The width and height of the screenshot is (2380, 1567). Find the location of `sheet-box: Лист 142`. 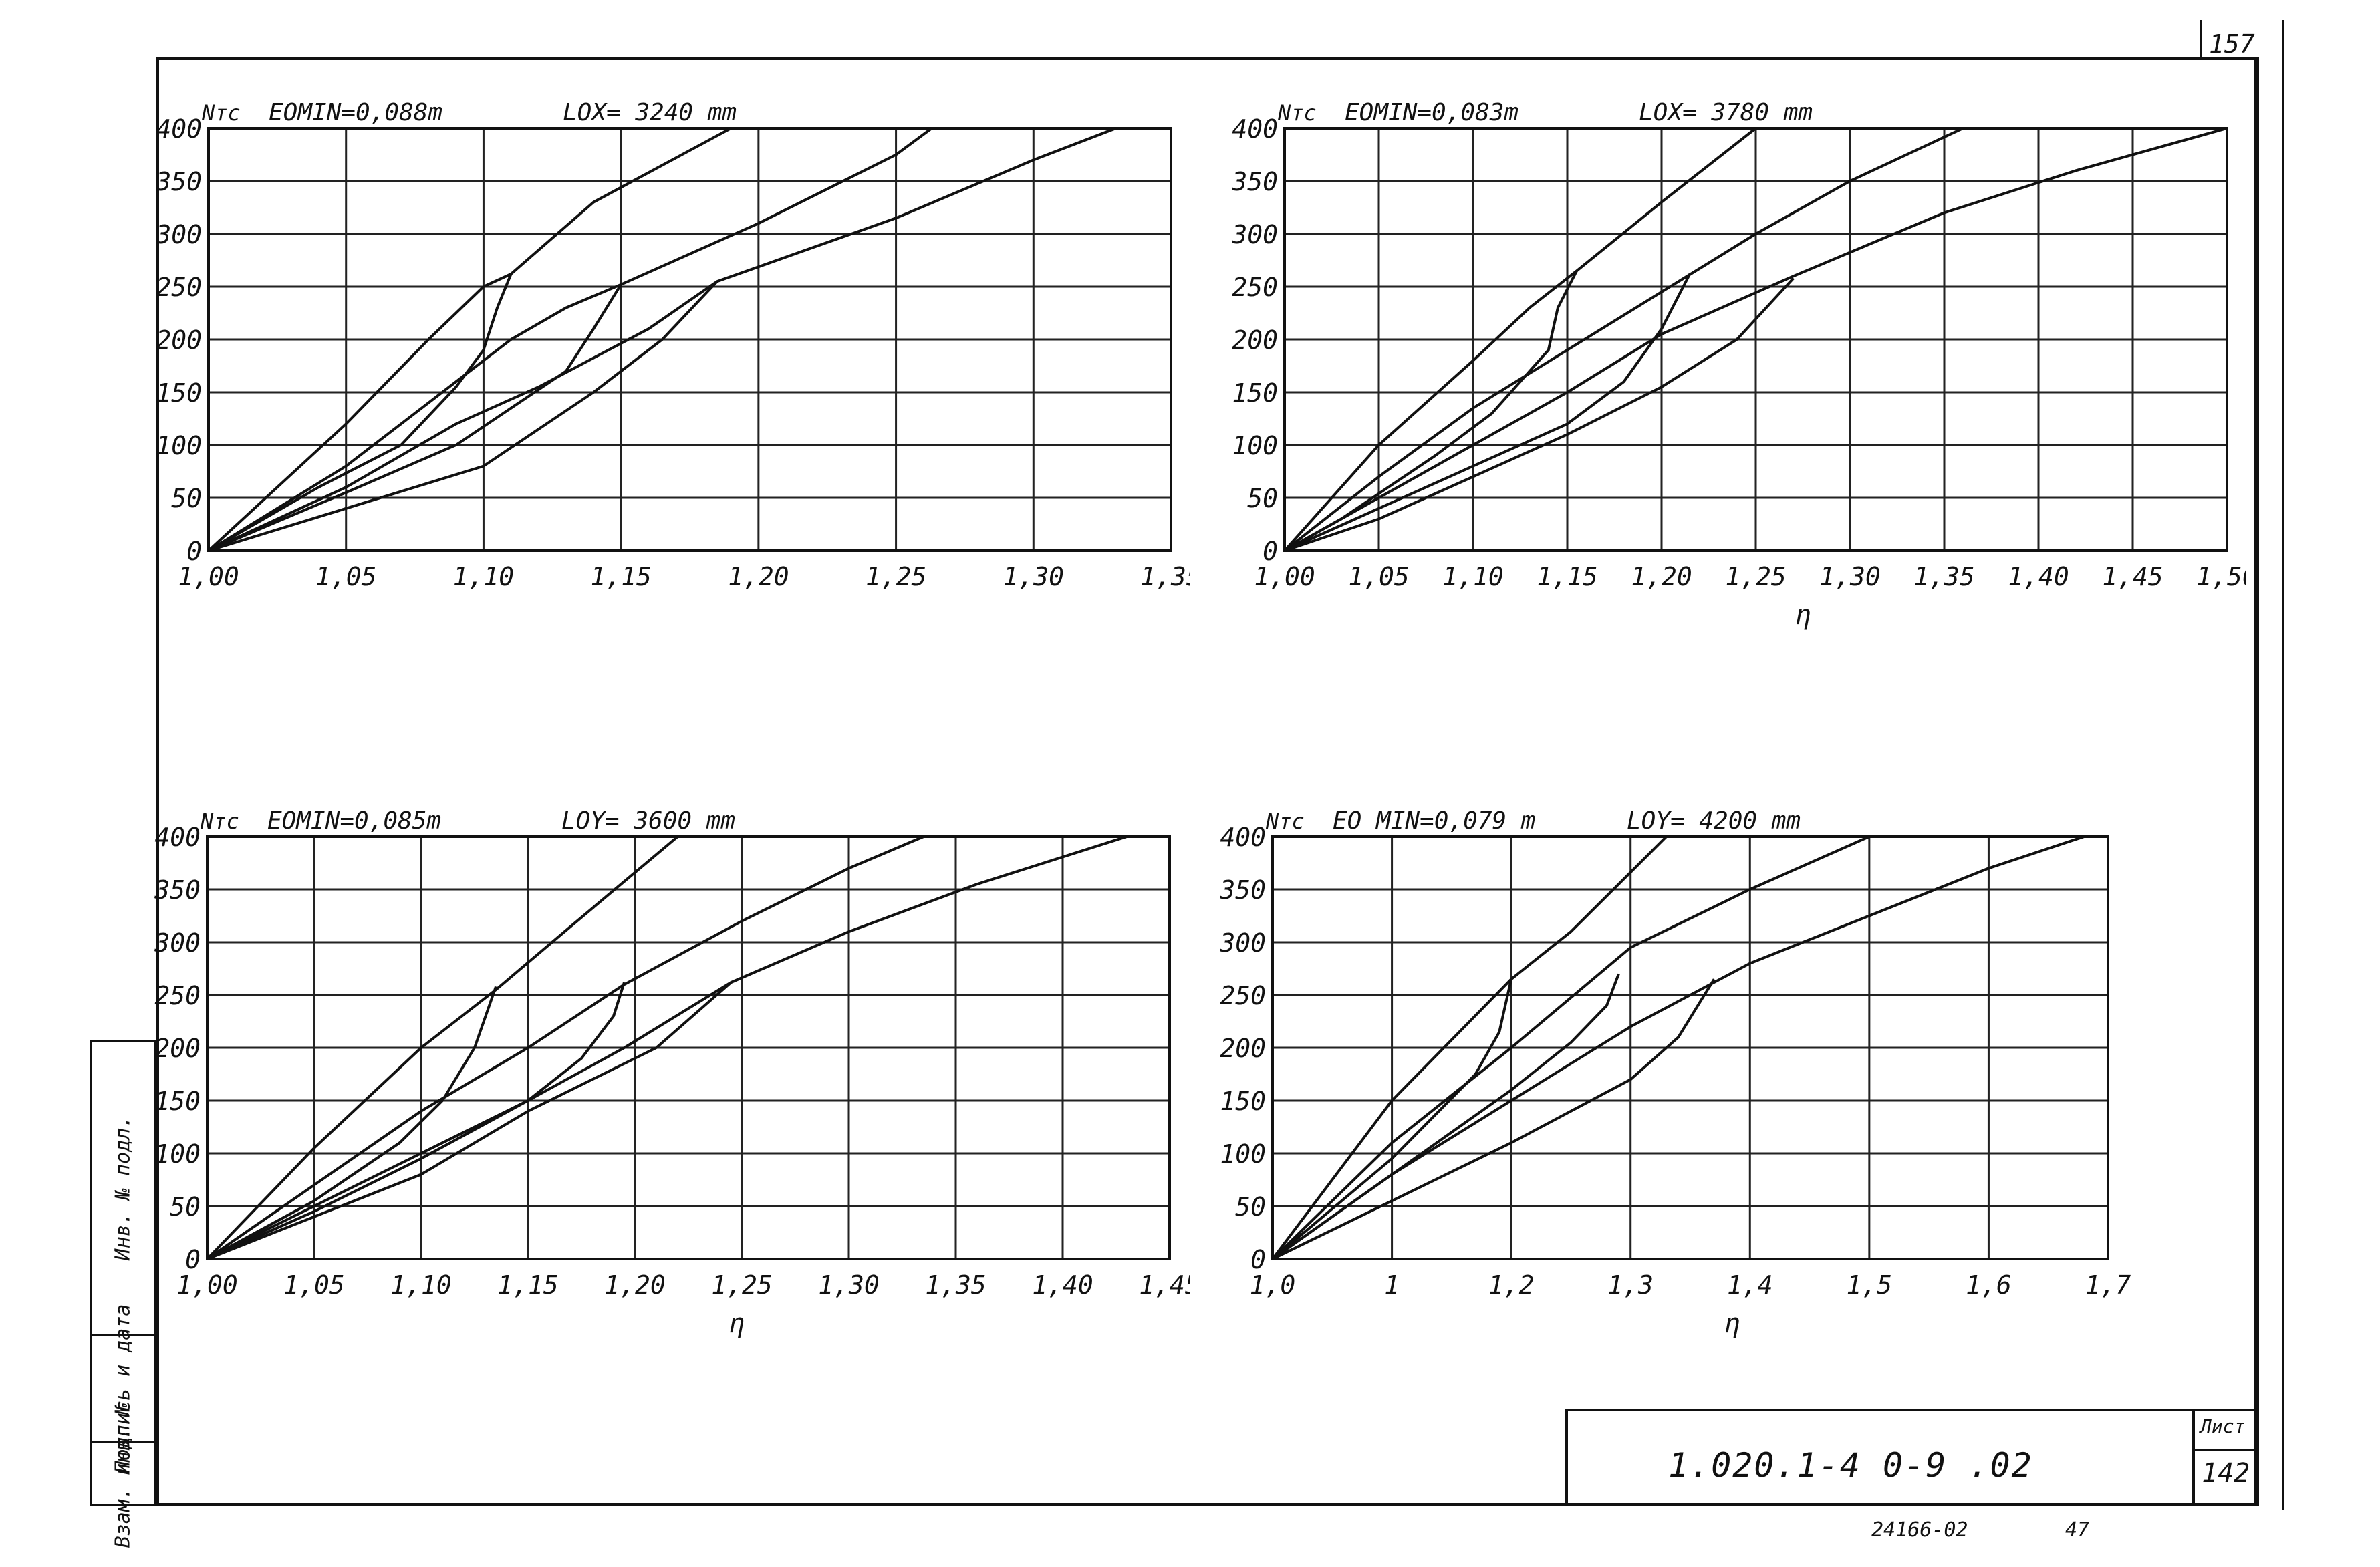

sheet-box: Лист 142 is located at coordinates (2224, 1459).